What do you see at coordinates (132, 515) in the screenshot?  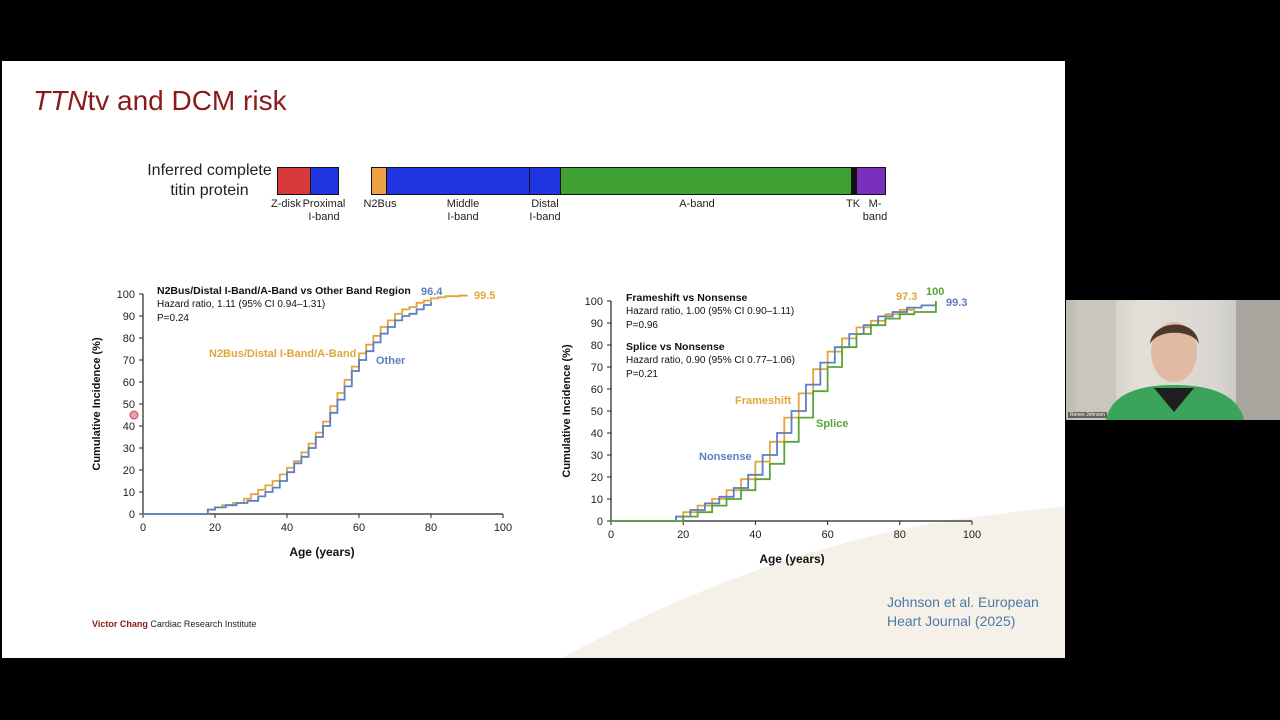 I see `chart1-y-tick-label: 0` at bounding box center [132, 515].